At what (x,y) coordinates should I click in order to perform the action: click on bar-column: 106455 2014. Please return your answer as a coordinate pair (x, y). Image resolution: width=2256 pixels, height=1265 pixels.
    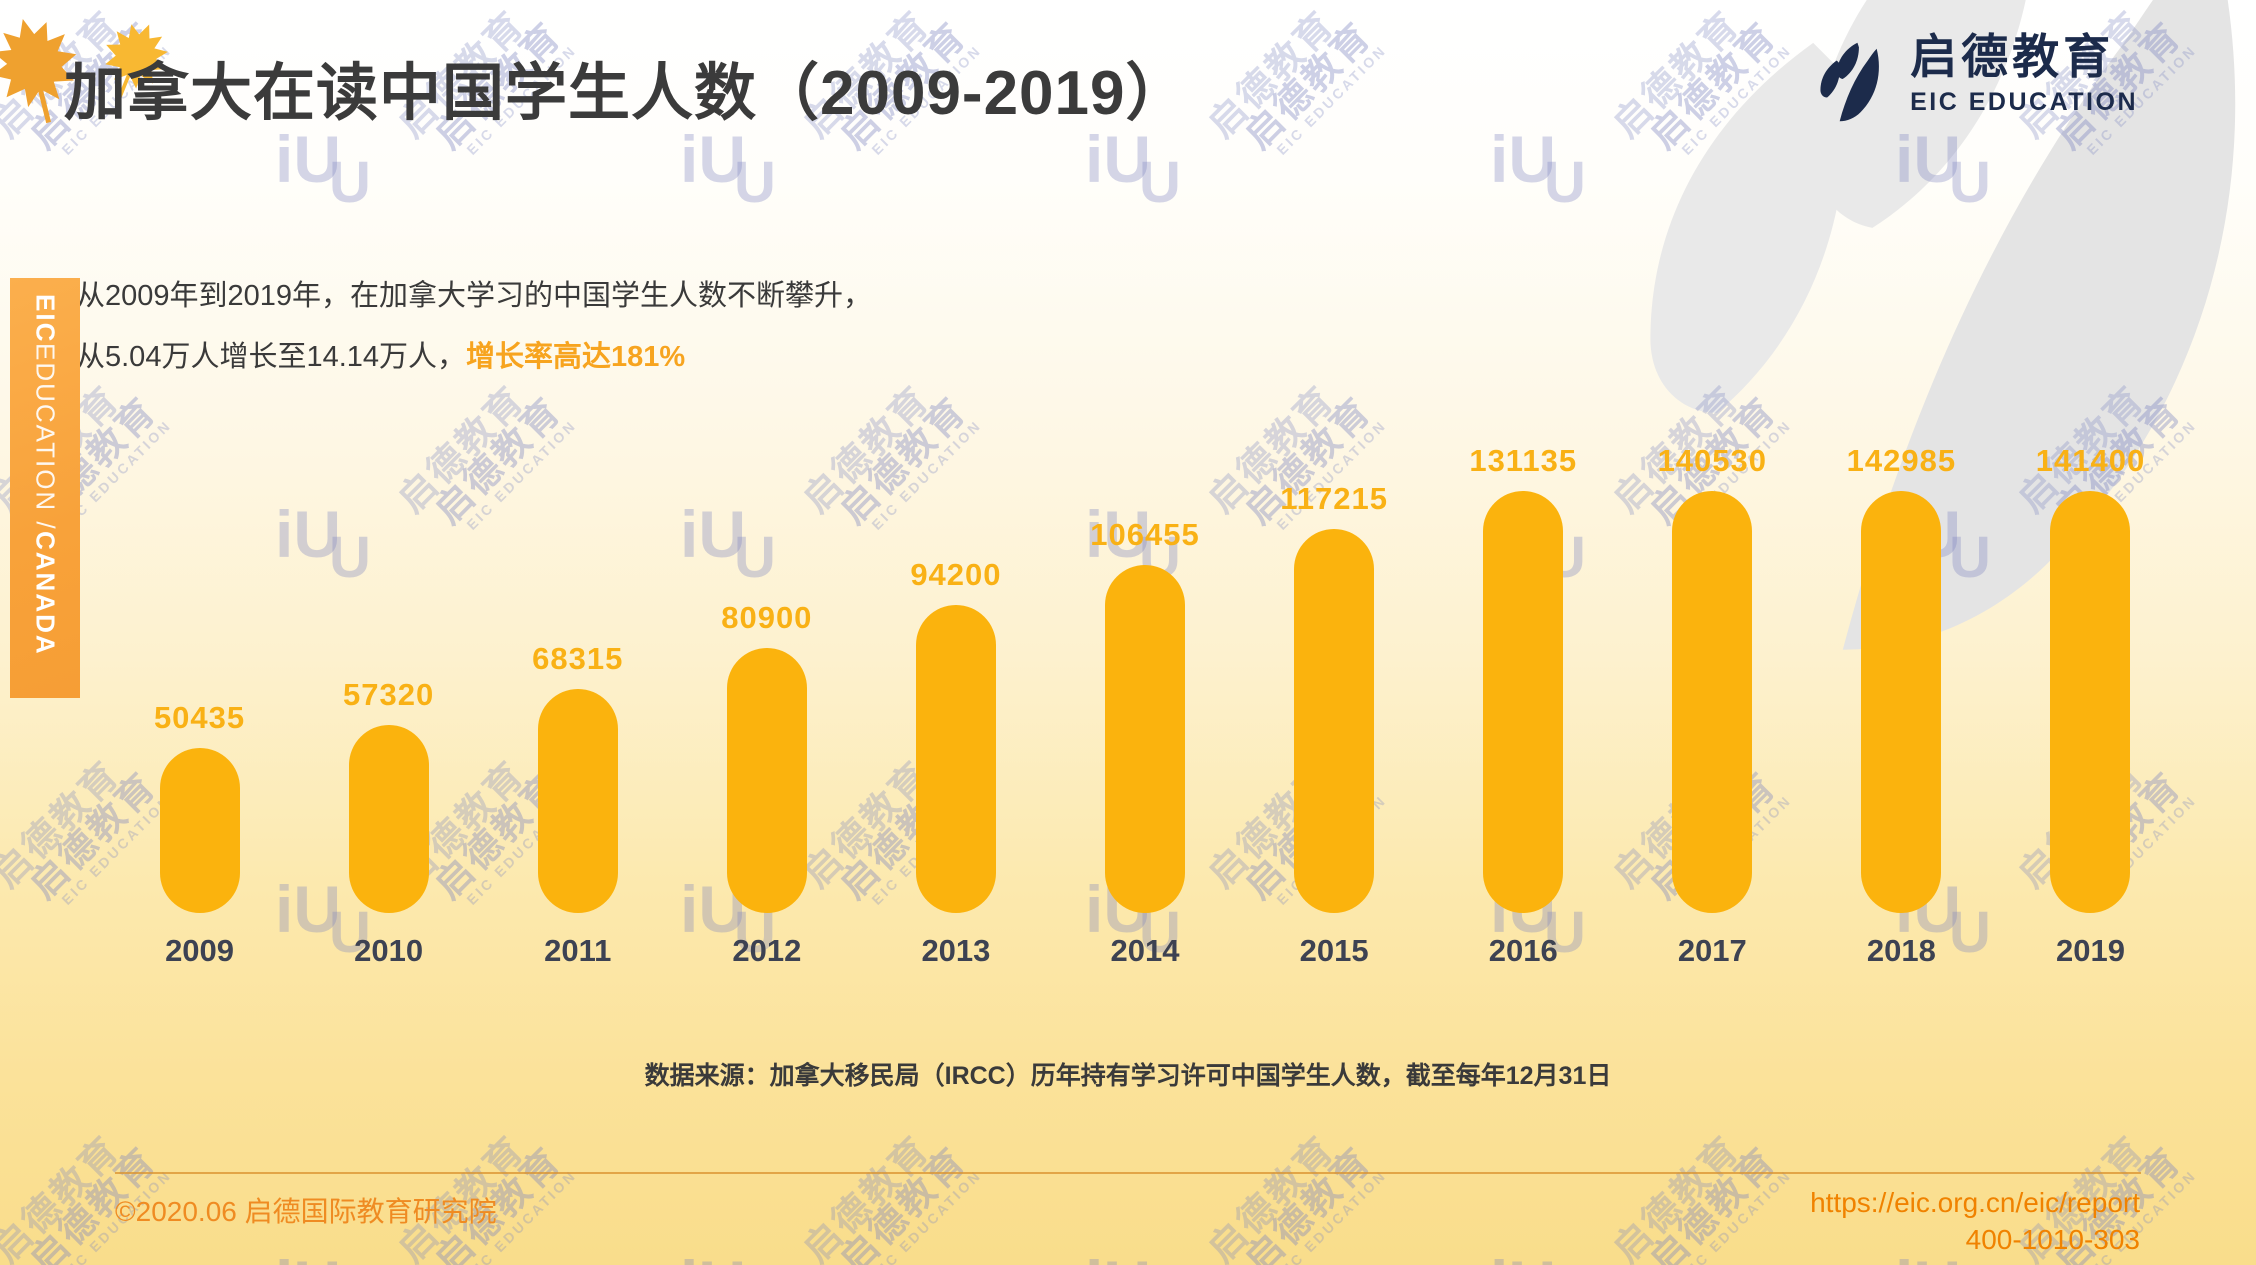
    Looking at the image, I should click on (1144, 707).